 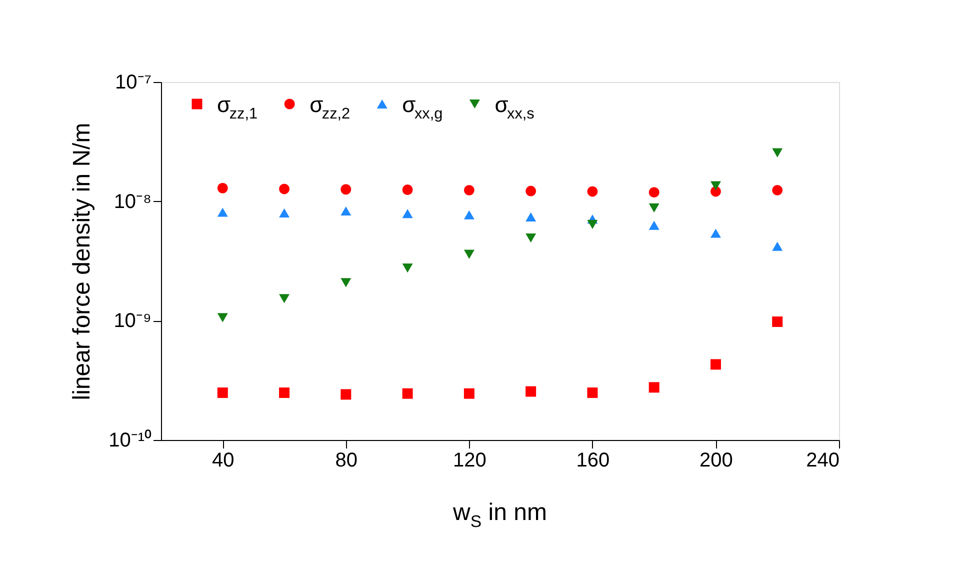 I want to click on y-axis-title: linear force density in N/m, so click(x=82, y=261).